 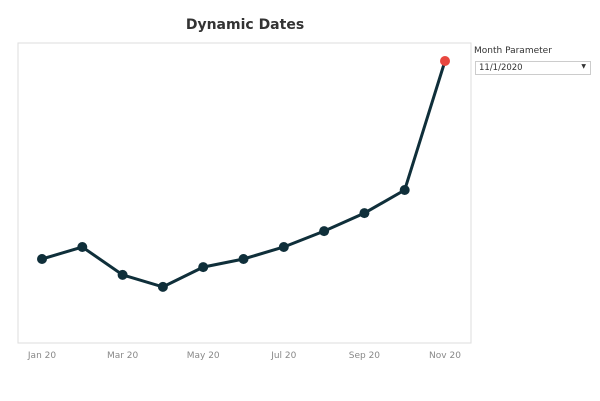 What do you see at coordinates (41, 356) in the screenshot?
I see `x-tick-label: Jan 20` at bounding box center [41, 356].